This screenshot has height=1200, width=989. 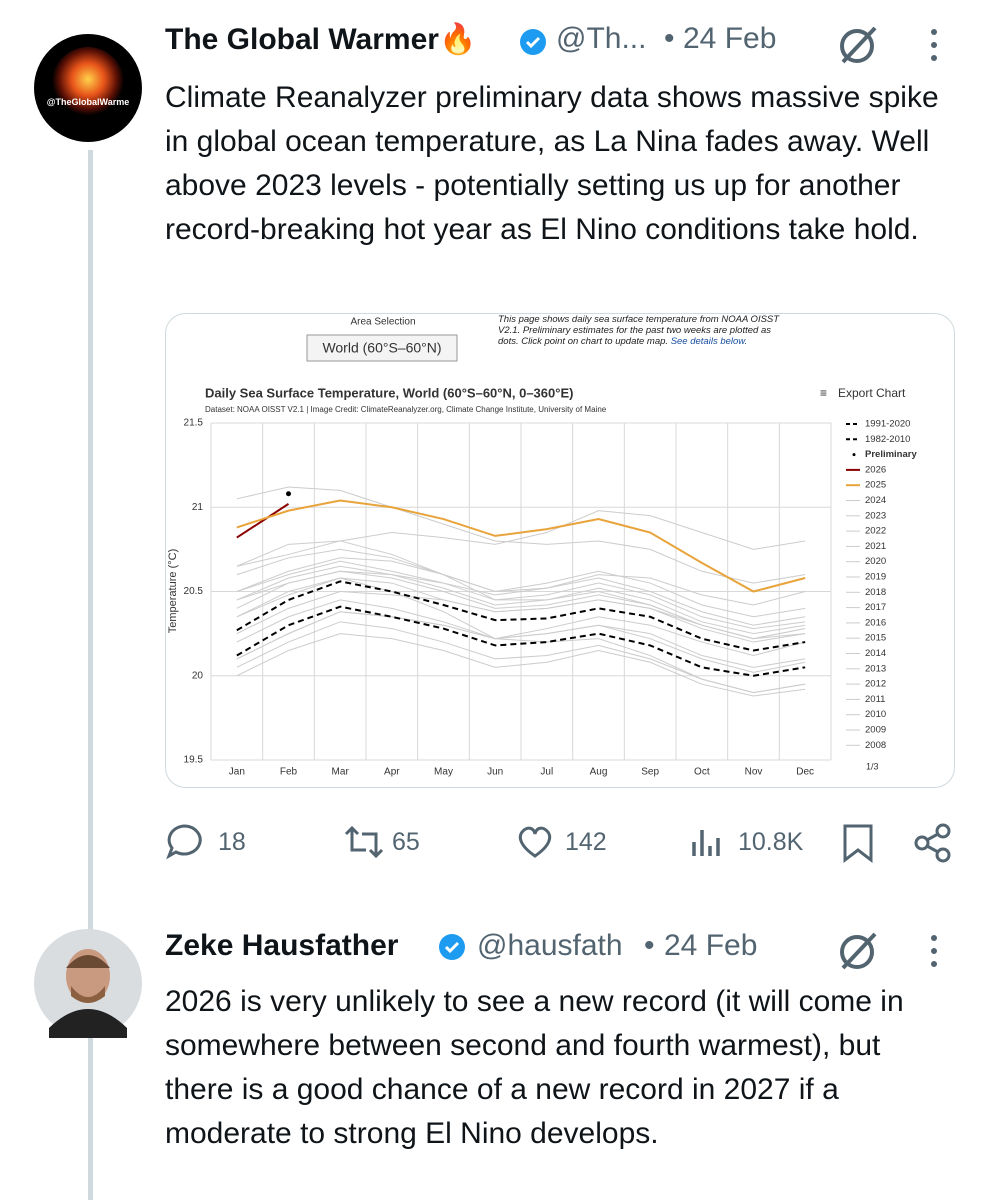 I want to click on like-icon, so click(x=535, y=842).